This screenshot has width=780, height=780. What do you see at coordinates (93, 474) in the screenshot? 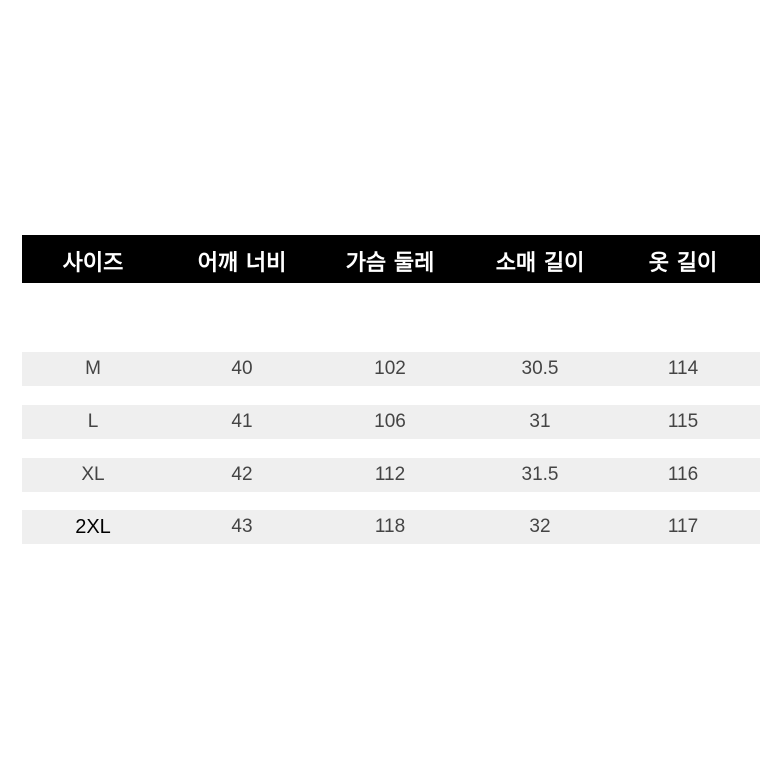
I see `size-label: XL` at bounding box center [93, 474].